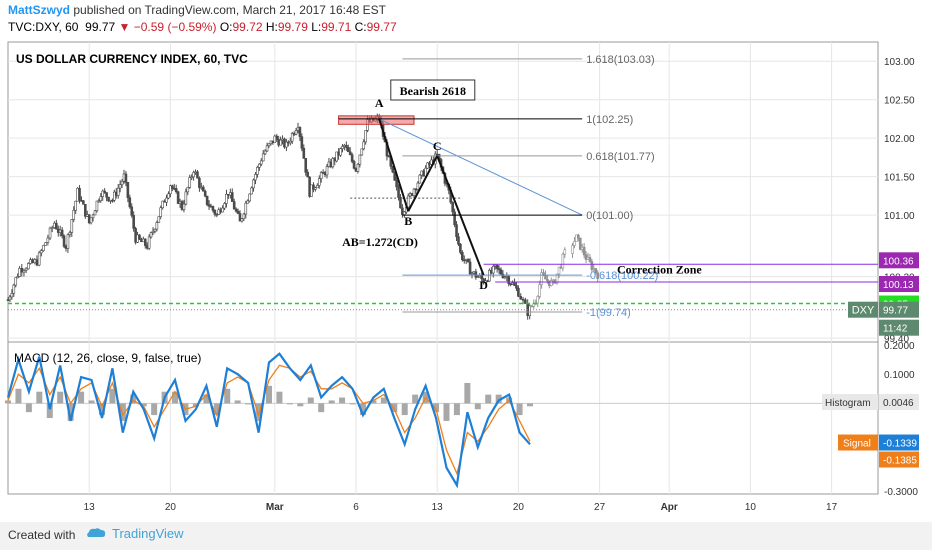  I want to click on price-tick-label: 102.00, so click(899, 139).